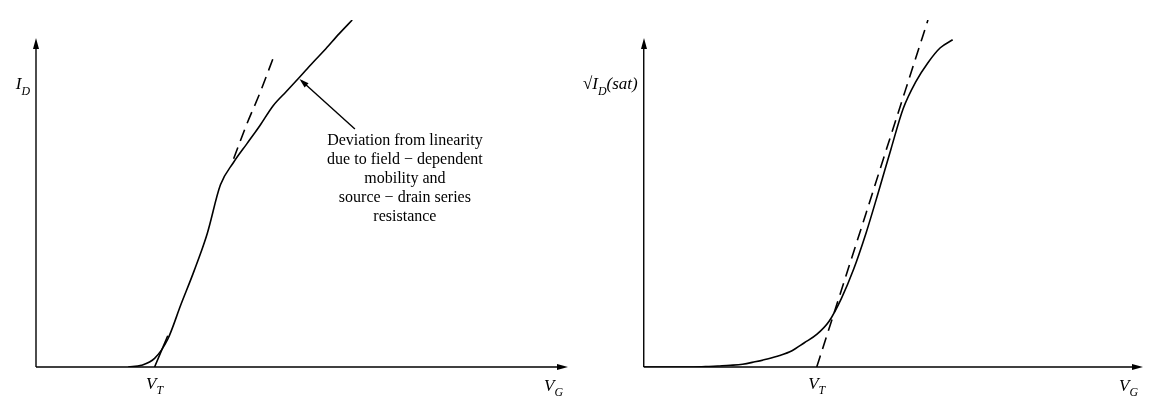 This screenshot has height=403, width=1150. I want to click on annotation: Deviation from linearity due to field − dependent mobility and source − drain series resistance, so click(405, 177).